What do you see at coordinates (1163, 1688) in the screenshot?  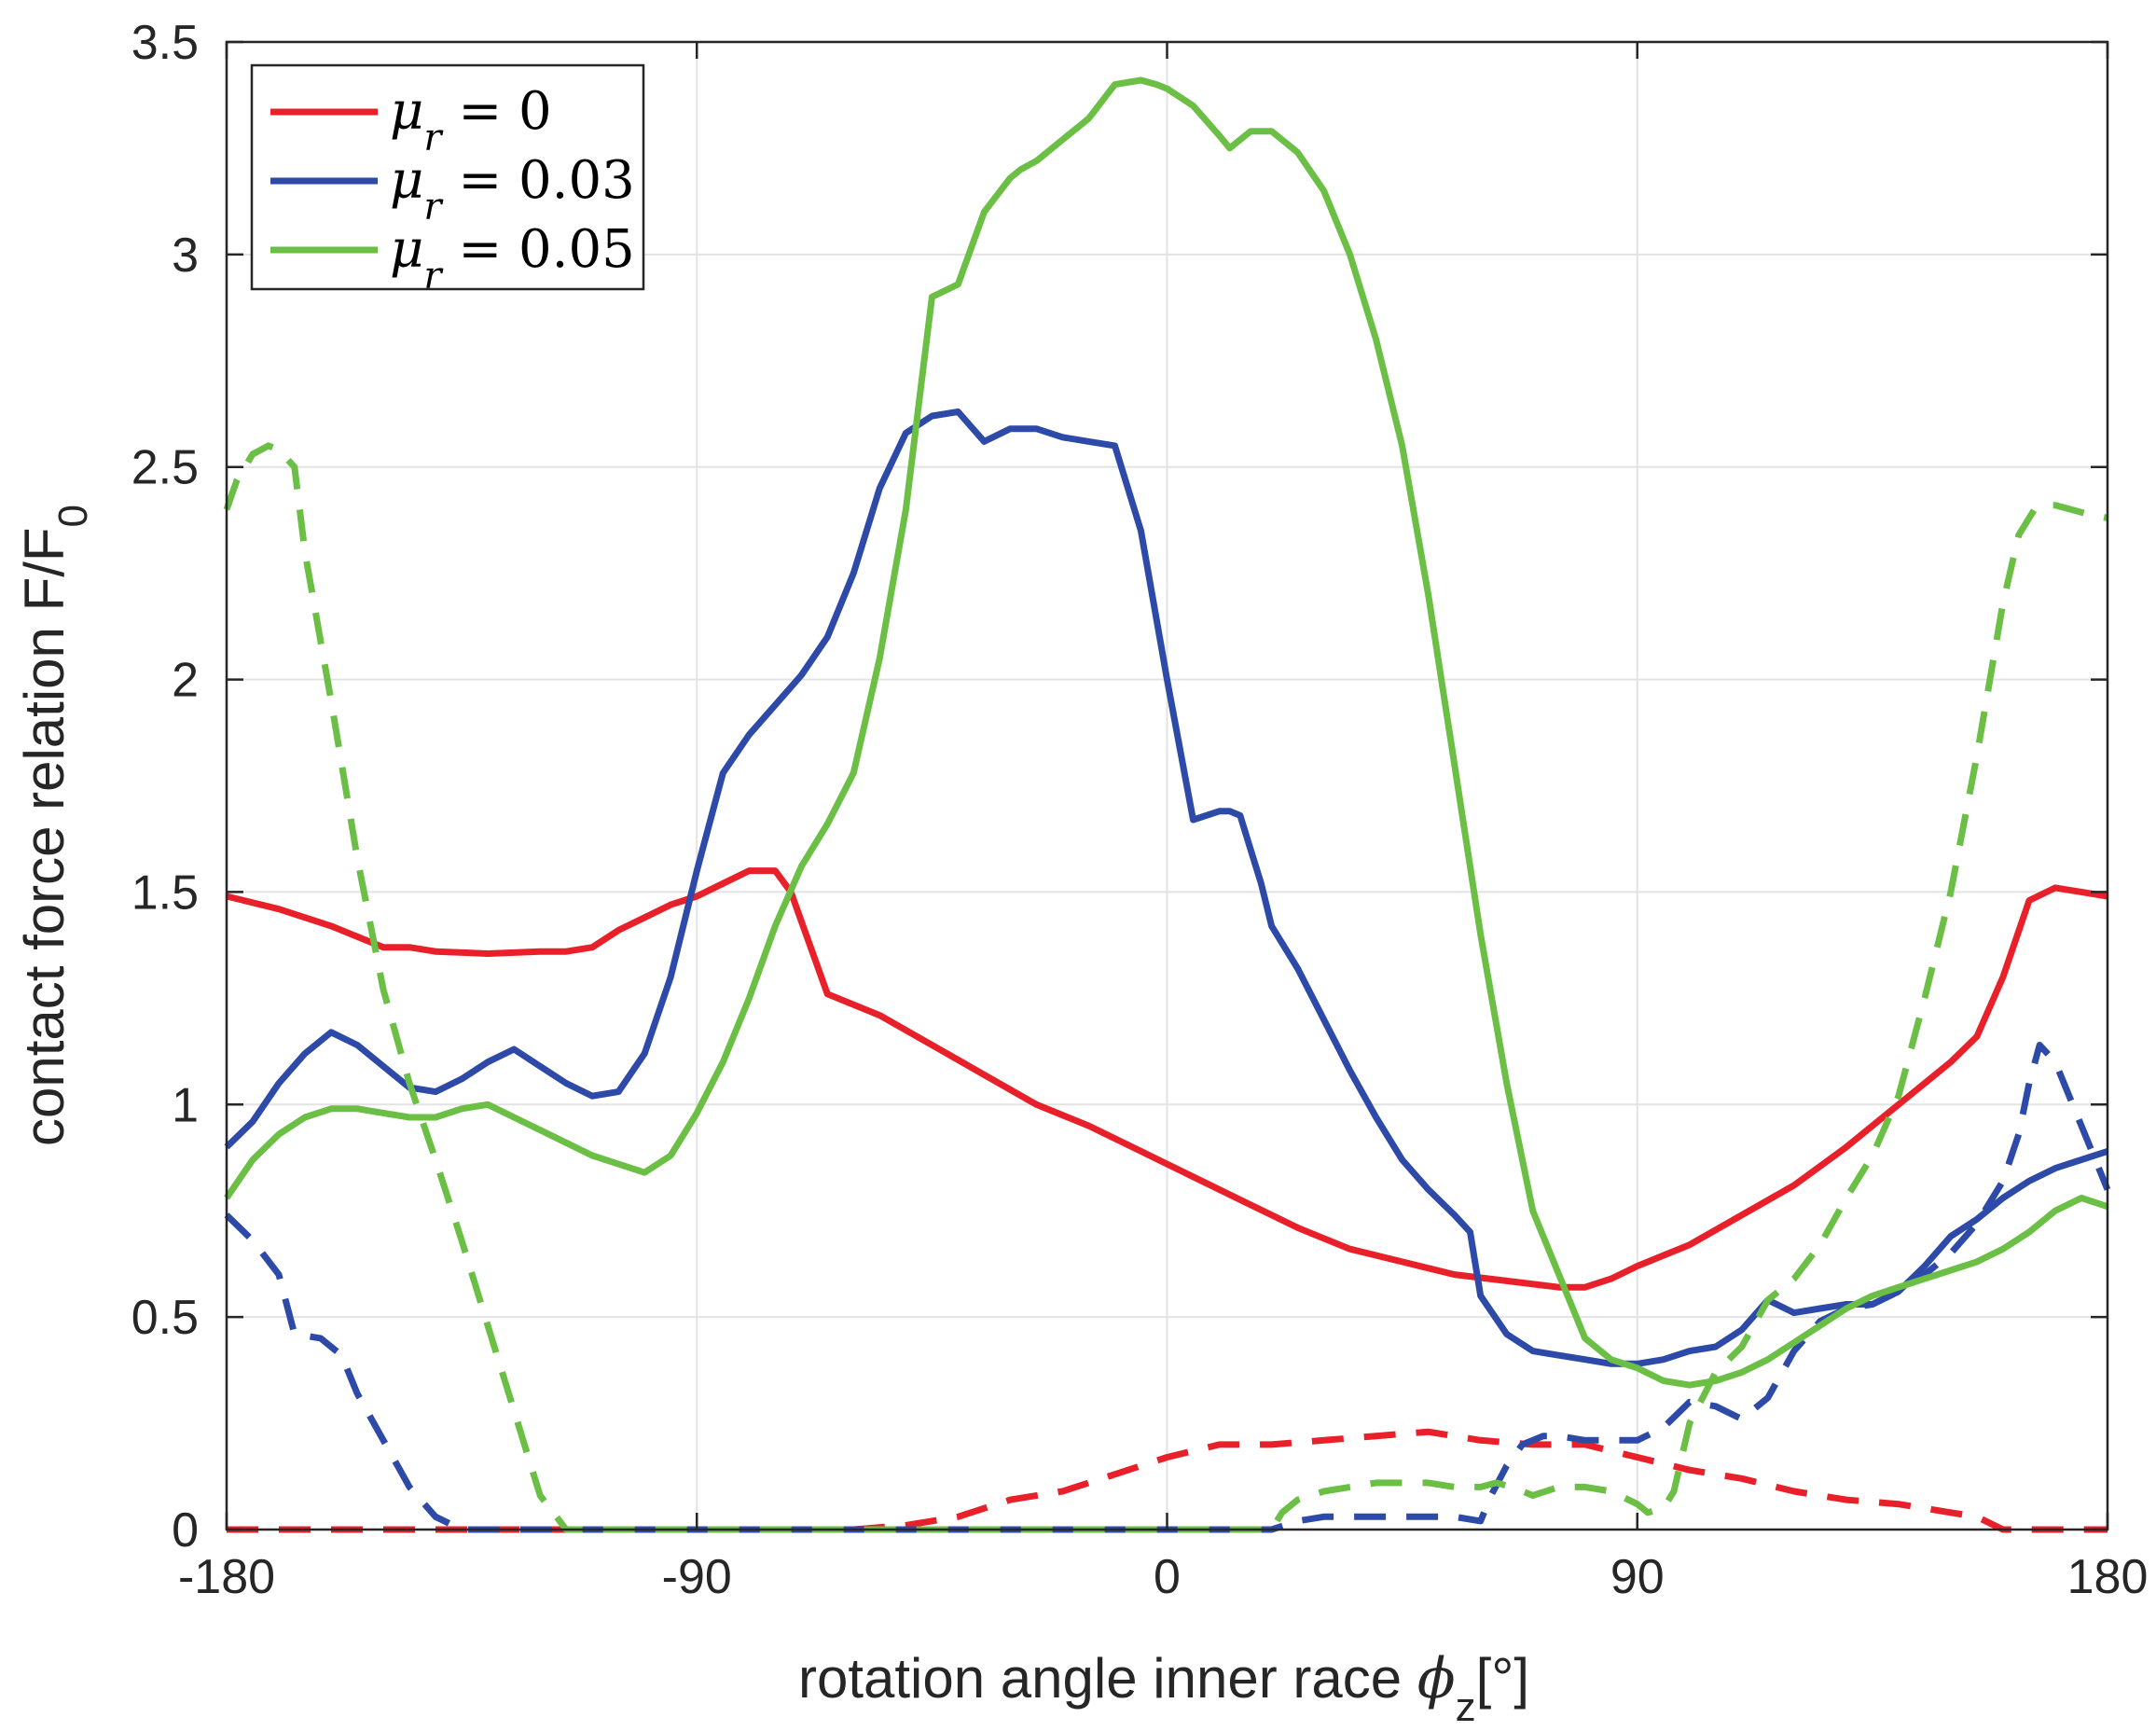 I see `x-axis-label: rotation angle inner race ϕz[°]` at bounding box center [1163, 1688].